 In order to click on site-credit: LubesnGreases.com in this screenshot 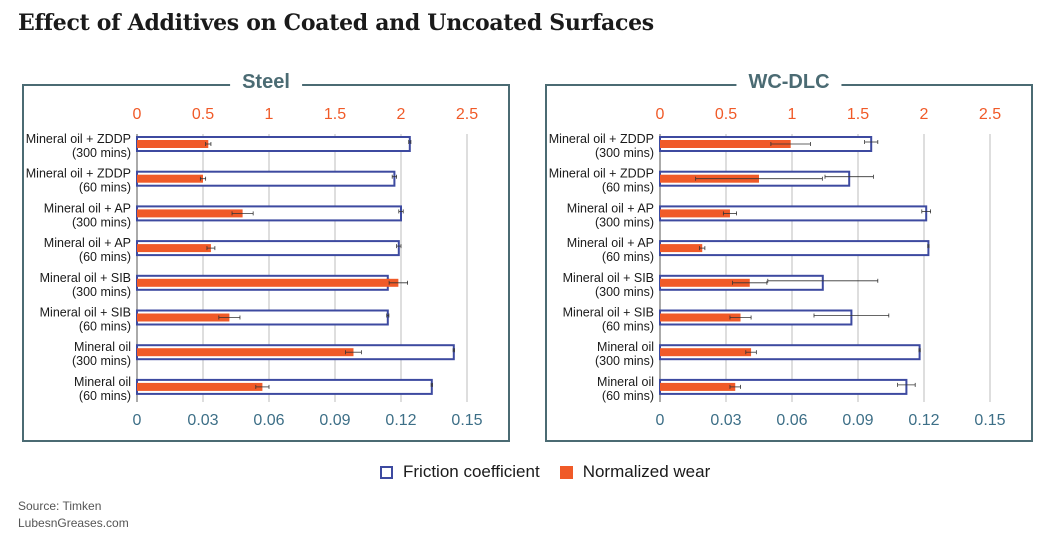, I will do `click(73, 523)`.